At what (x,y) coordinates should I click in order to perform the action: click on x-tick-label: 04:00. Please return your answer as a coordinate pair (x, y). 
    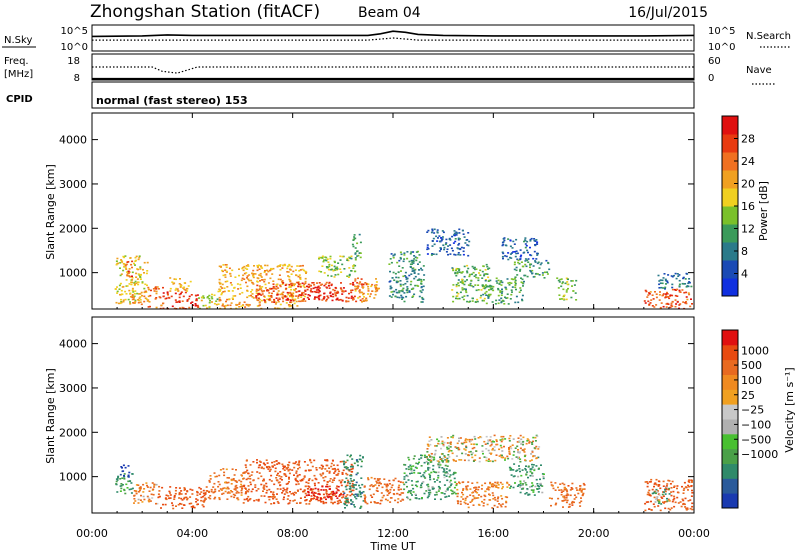
    Looking at the image, I should click on (192, 533).